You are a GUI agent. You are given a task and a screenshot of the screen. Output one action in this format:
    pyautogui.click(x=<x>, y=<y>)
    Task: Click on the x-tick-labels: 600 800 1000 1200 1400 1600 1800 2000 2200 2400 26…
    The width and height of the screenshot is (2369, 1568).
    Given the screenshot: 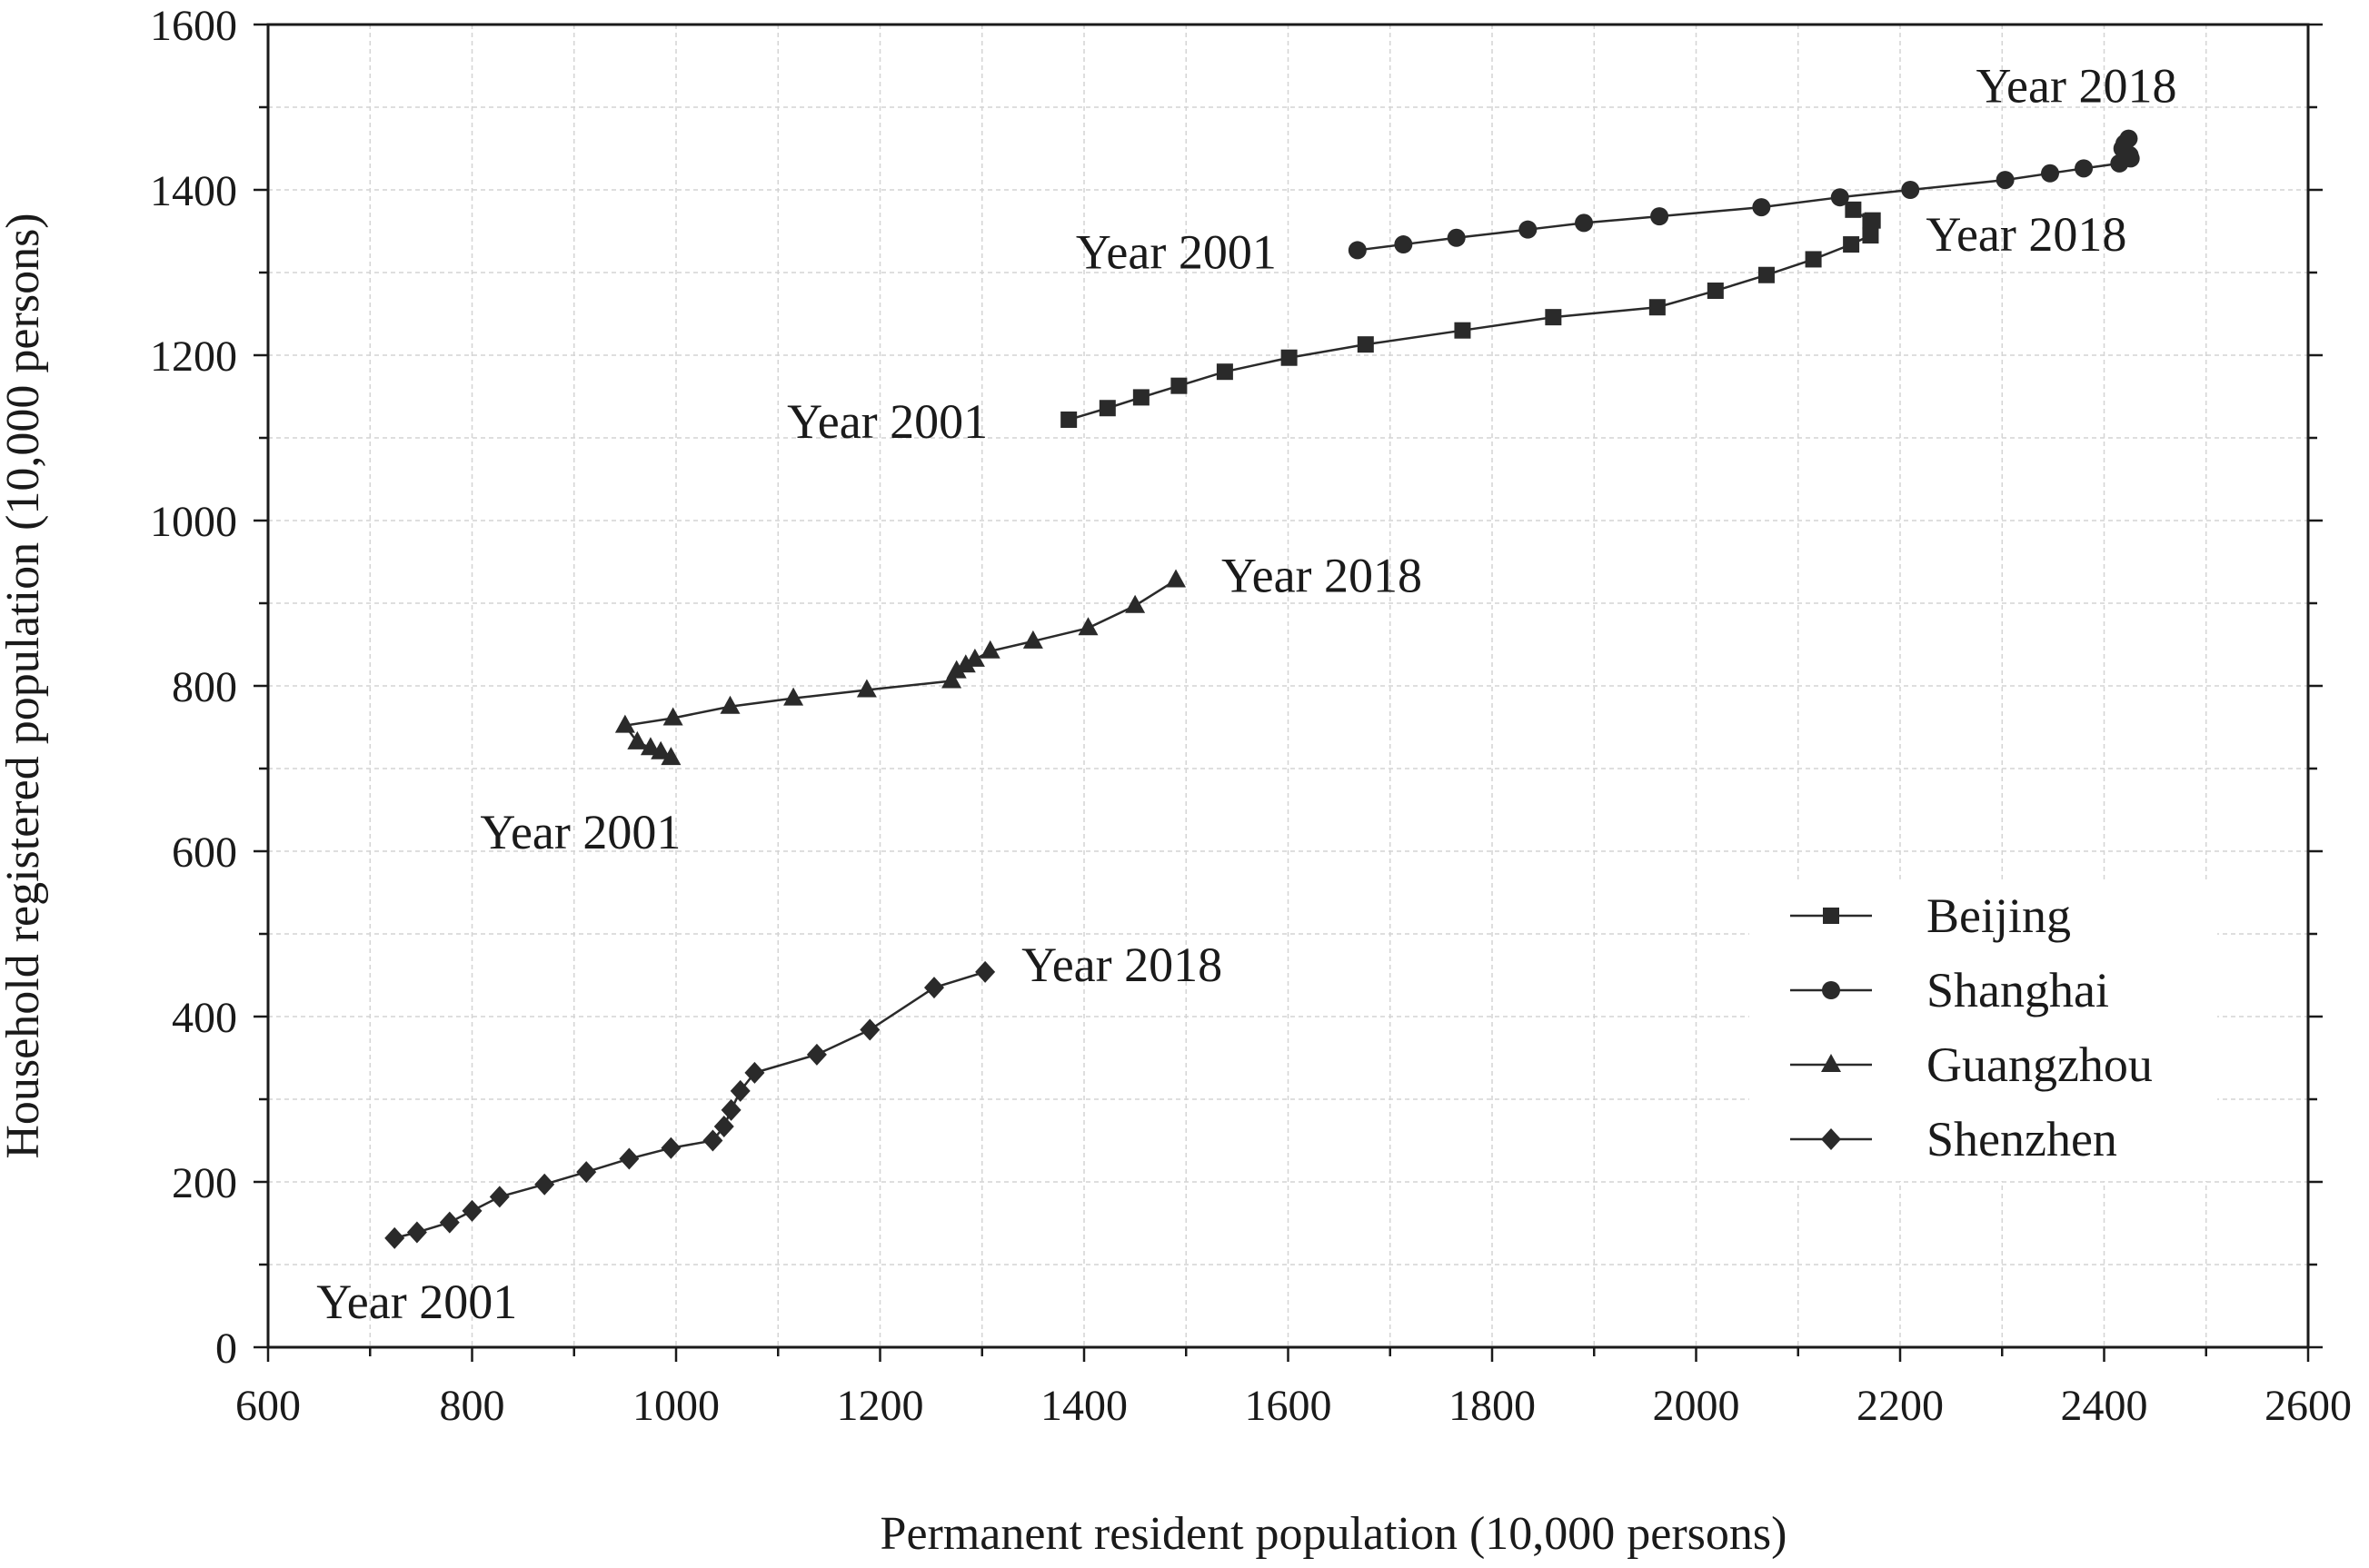 What is the action you would take?
    pyautogui.click(x=1294, y=1406)
    